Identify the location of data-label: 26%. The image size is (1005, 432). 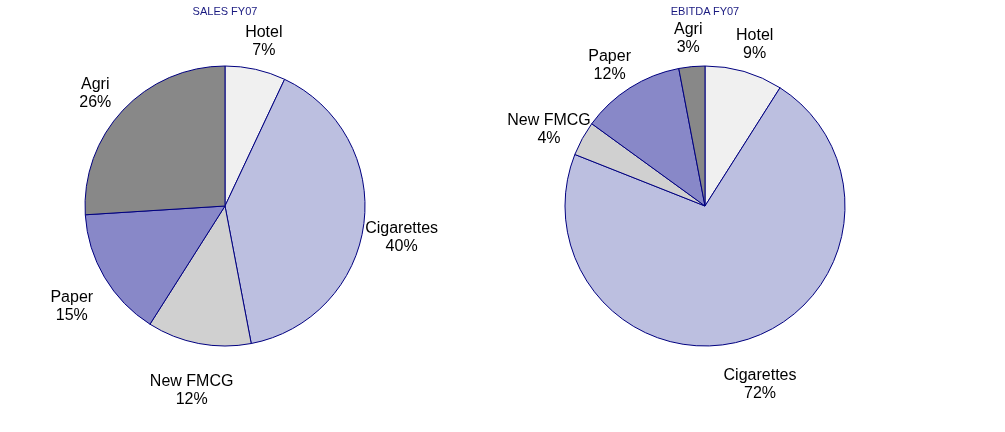
(95, 102).